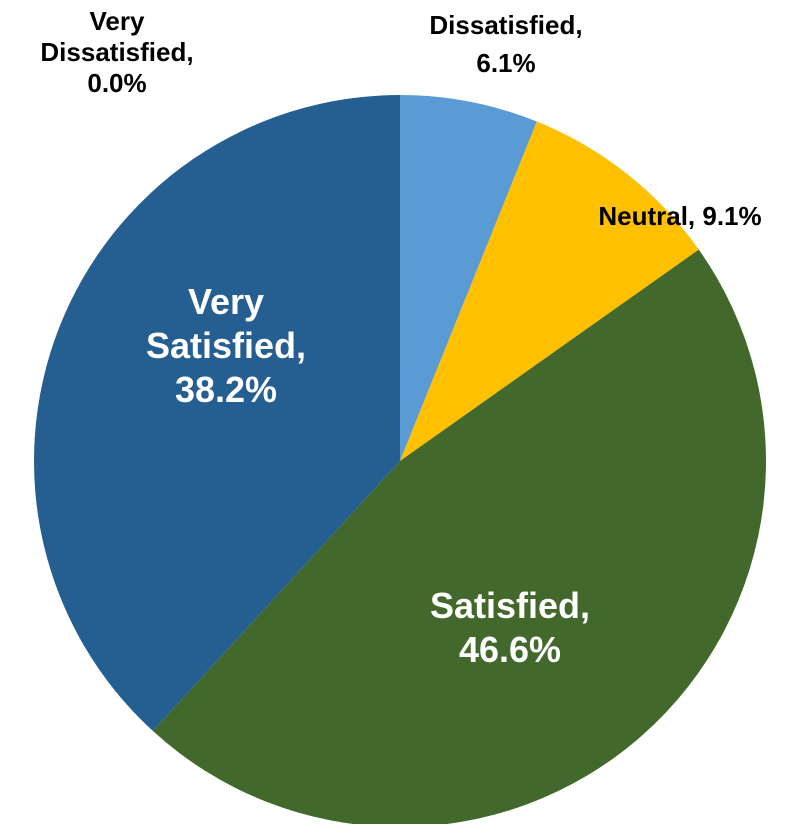 The width and height of the screenshot is (805, 824). I want to click on label-line: 46.6%, so click(510, 649).